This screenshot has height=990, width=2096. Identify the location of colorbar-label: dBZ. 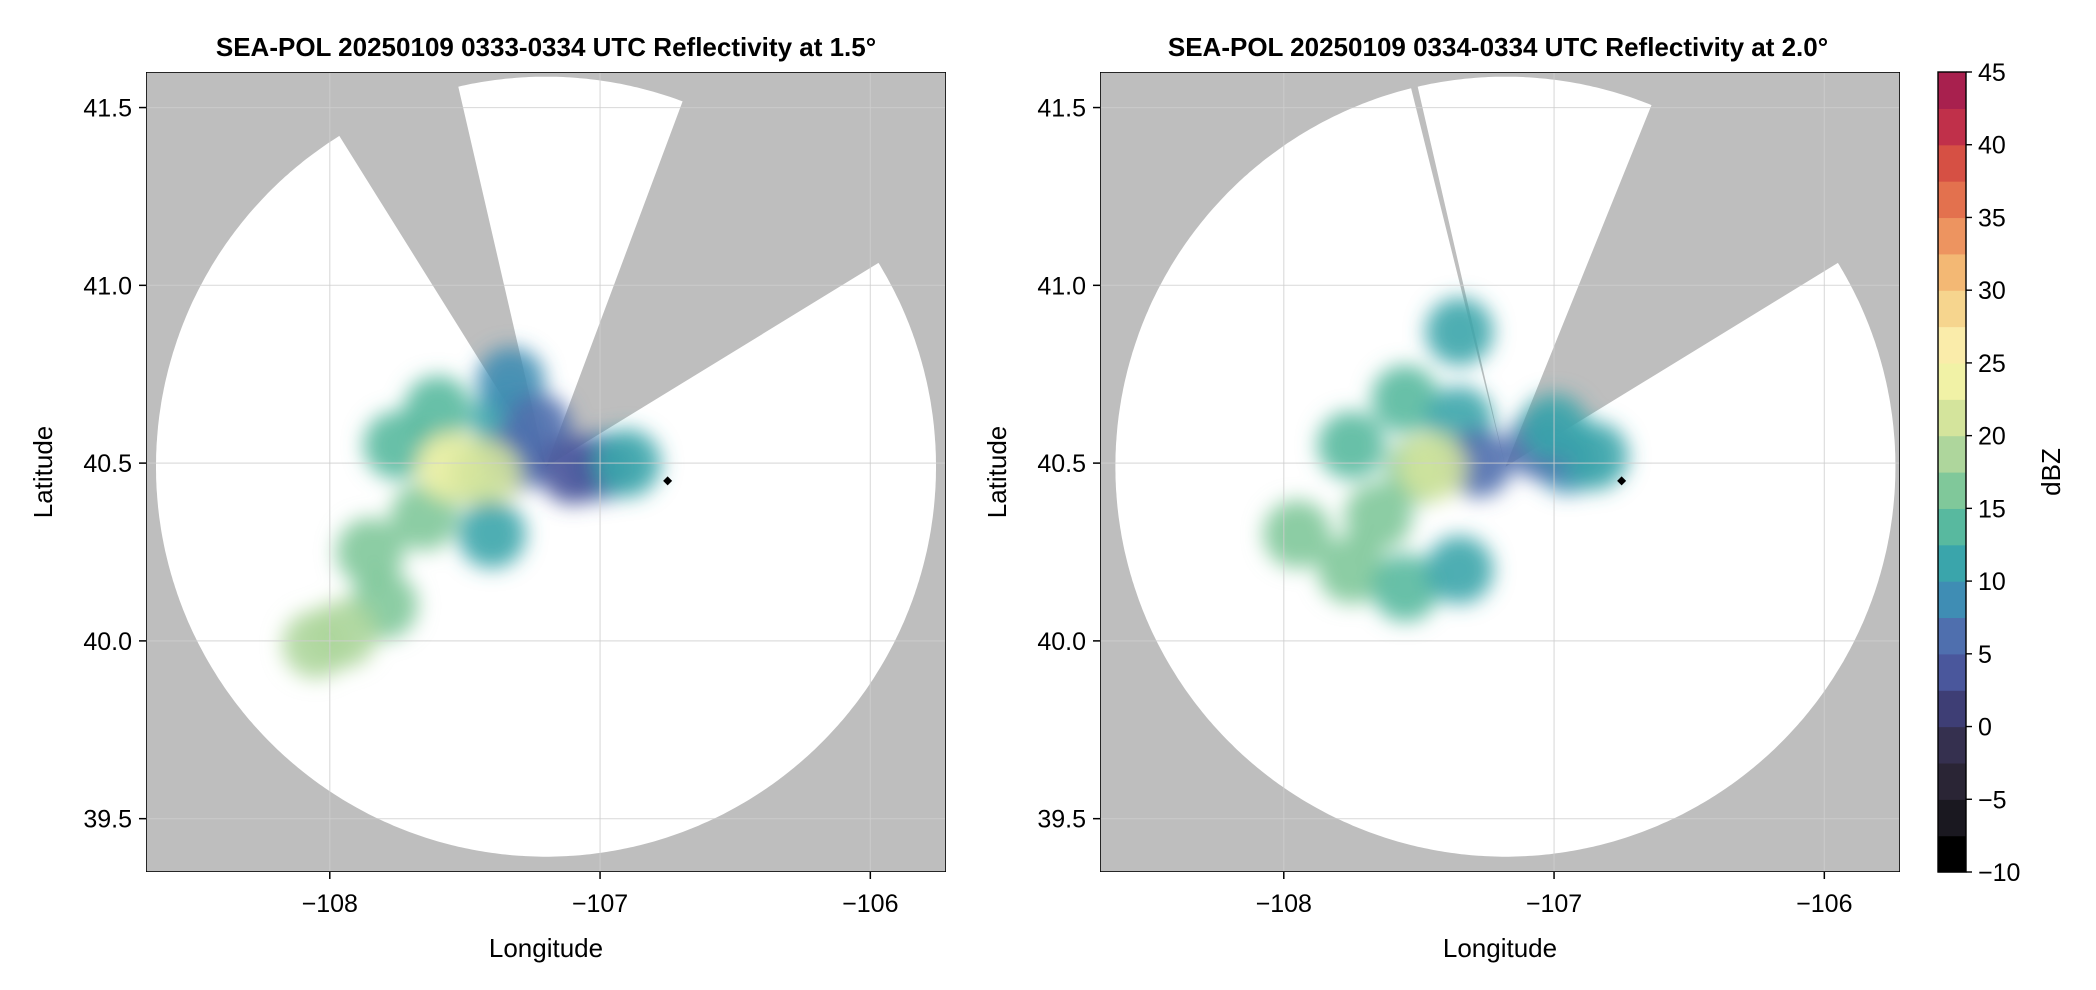
(2051, 472).